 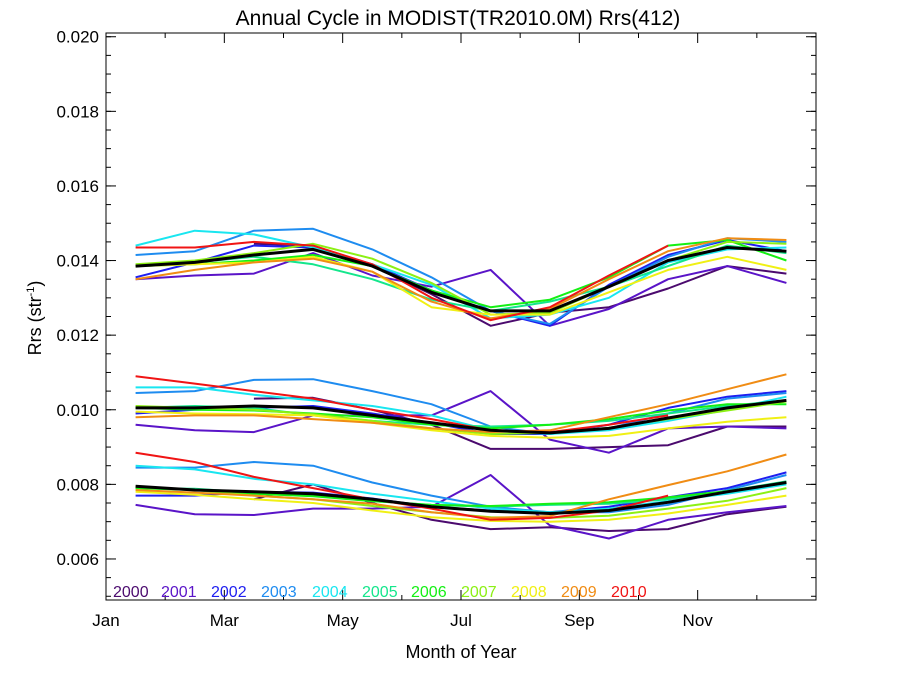 What do you see at coordinates (343, 620) in the screenshot?
I see `x-tick-label: May` at bounding box center [343, 620].